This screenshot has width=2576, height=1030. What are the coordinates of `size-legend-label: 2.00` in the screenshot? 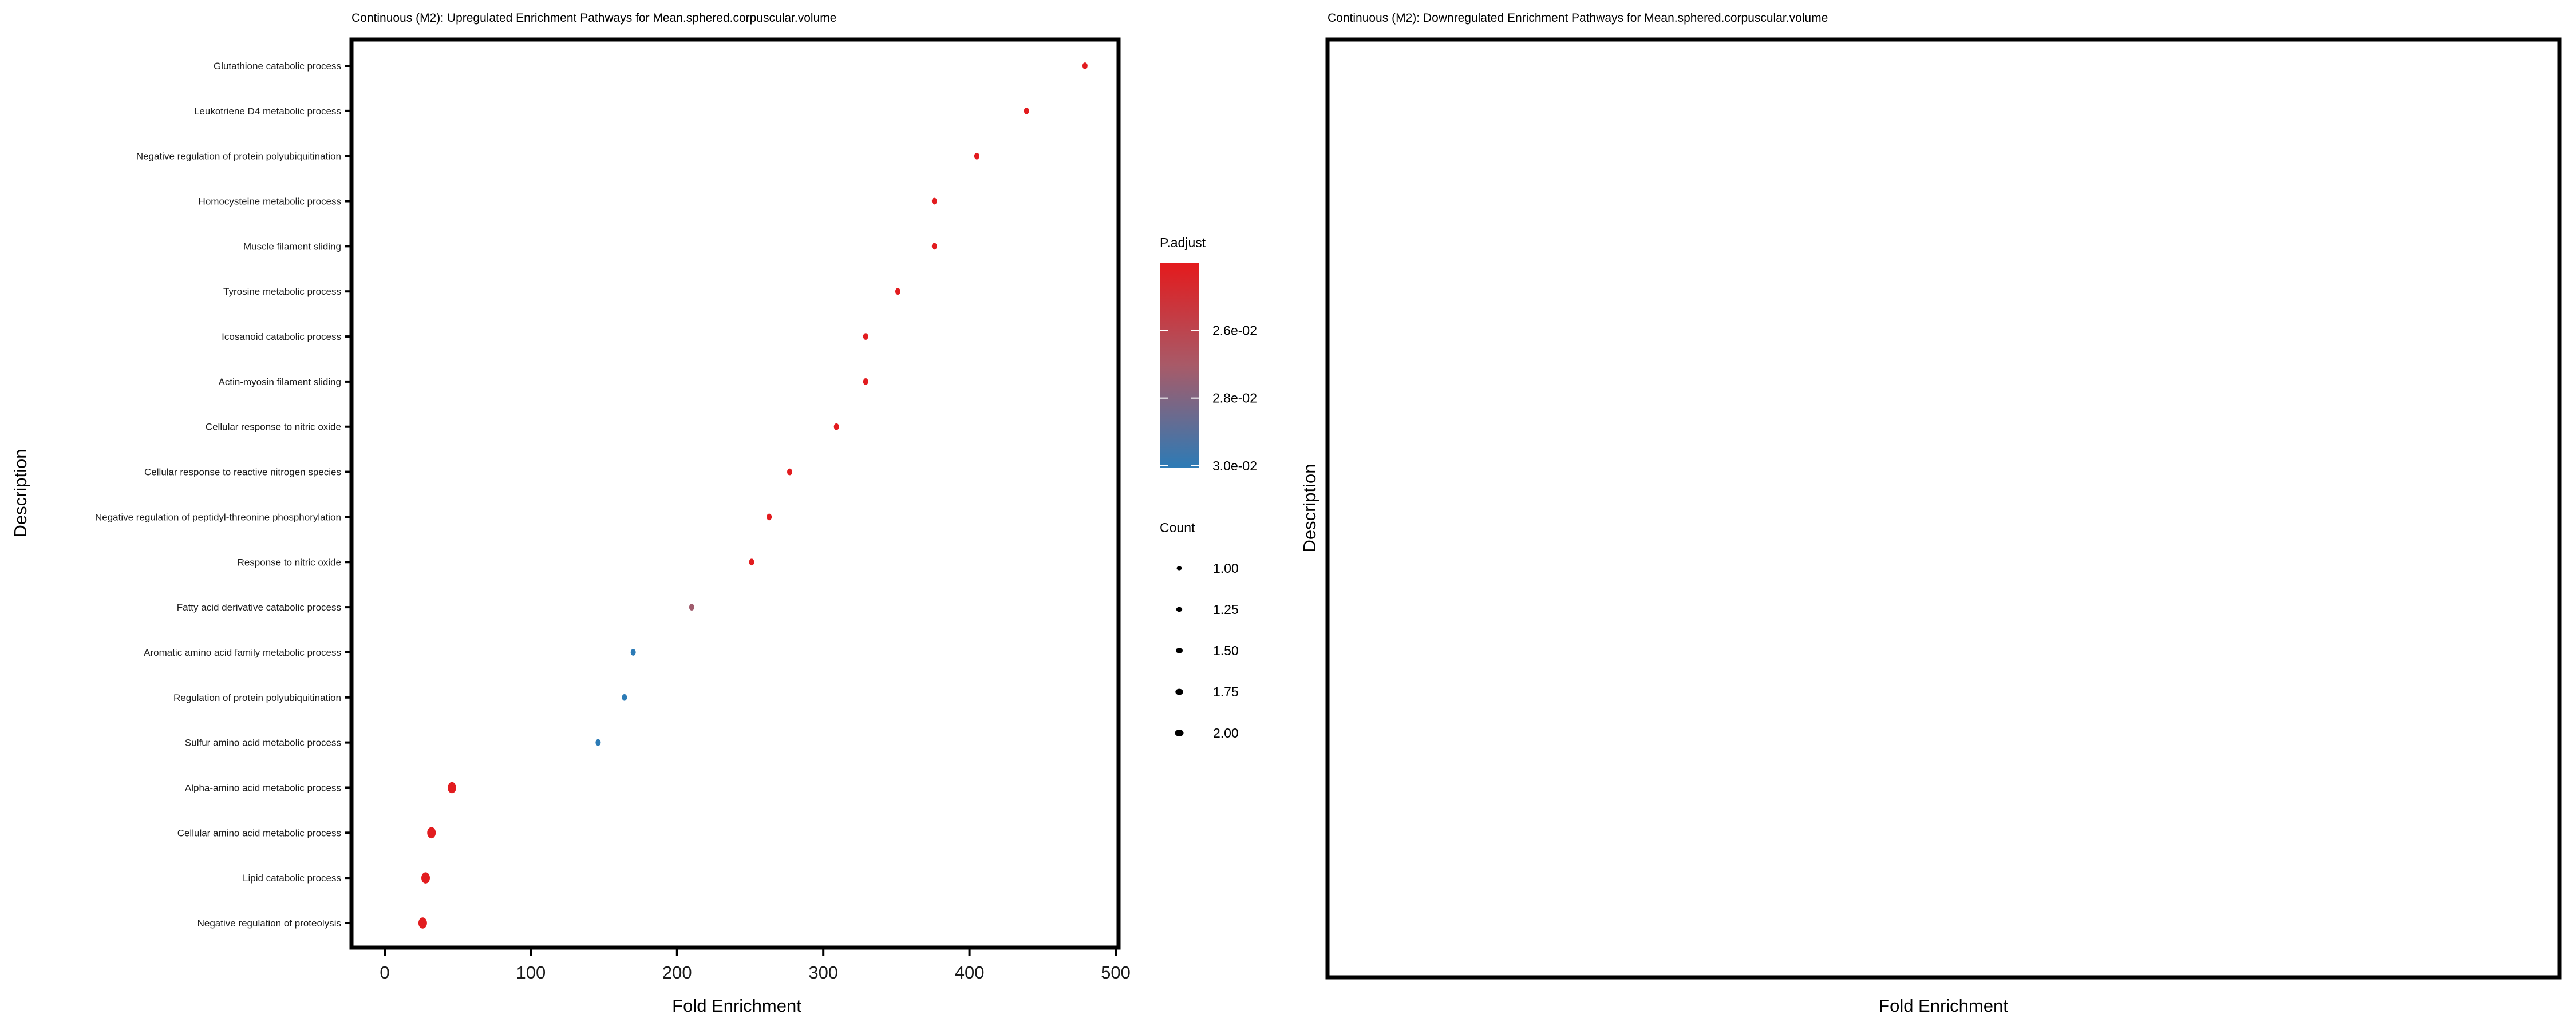 It's located at (1226, 733).